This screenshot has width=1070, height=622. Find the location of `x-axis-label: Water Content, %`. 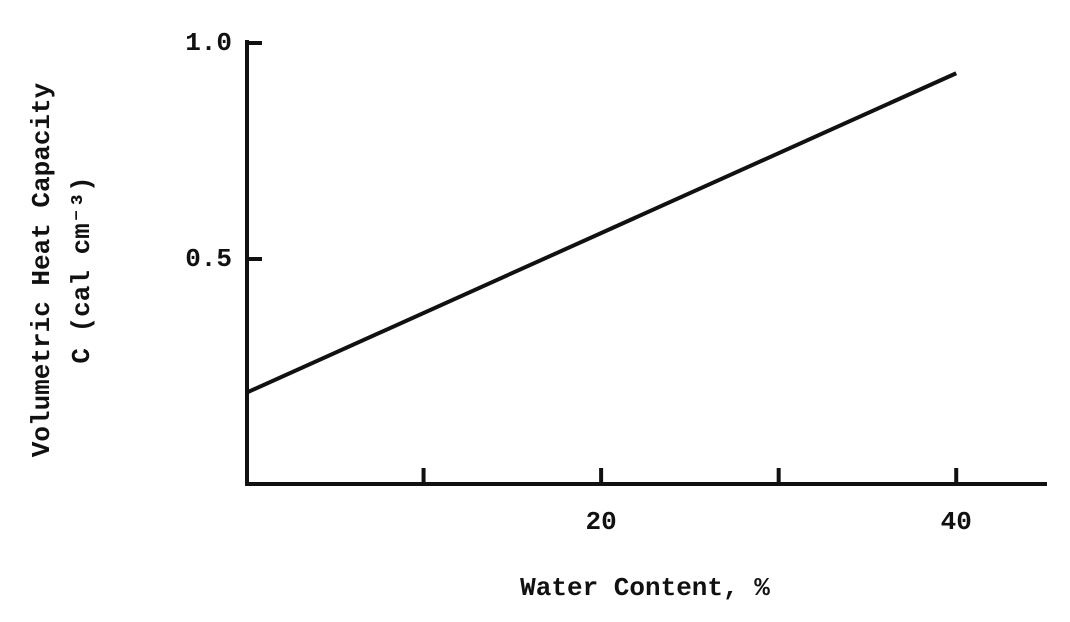

x-axis-label: Water Content, % is located at coordinates (645, 588).